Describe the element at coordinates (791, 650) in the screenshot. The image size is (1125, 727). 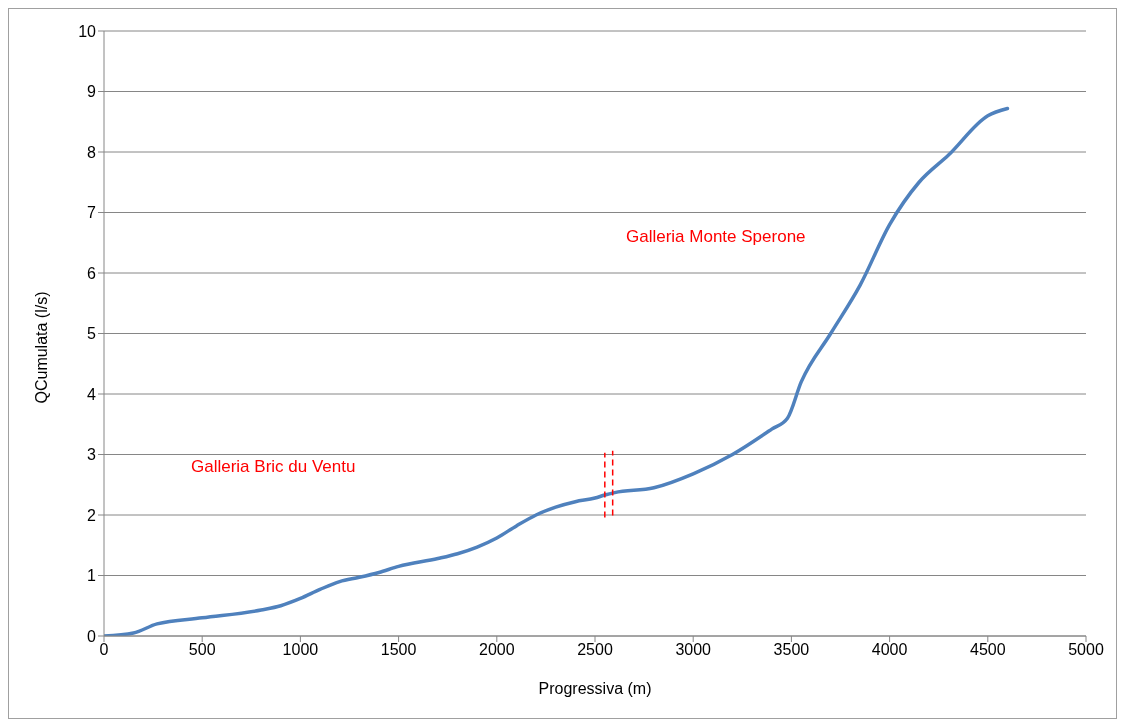
I see `x-tick-label: 3500` at that location.